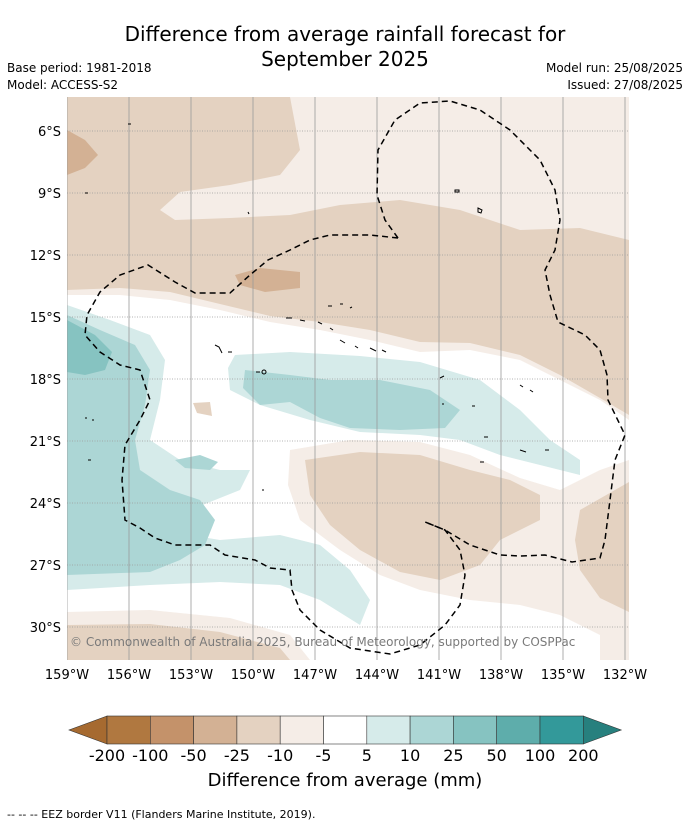 This screenshot has height=827, width=690. What do you see at coordinates (280, 755) in the screenshot?
I see `colorbar-tick-label: -10` at bounding box center [280, 755].